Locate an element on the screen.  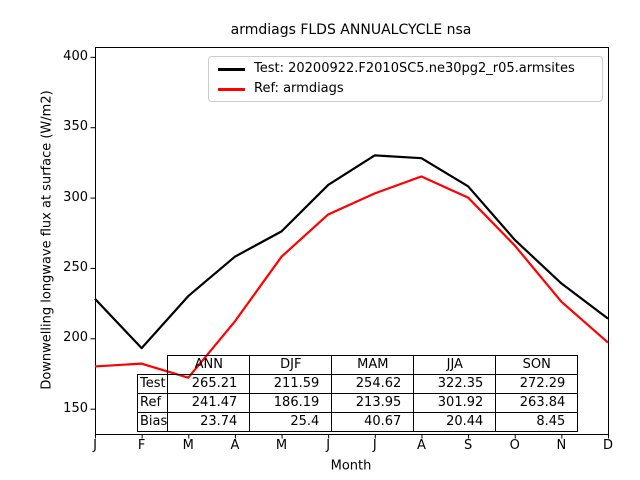
x-tick-label: D is located at coordinates (607, 445).